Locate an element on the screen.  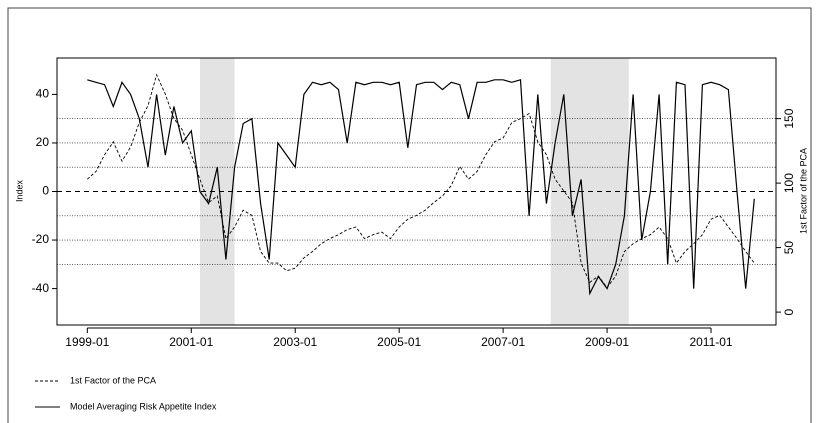
y-tick-label: -40 is located at coordinates (41, 288).